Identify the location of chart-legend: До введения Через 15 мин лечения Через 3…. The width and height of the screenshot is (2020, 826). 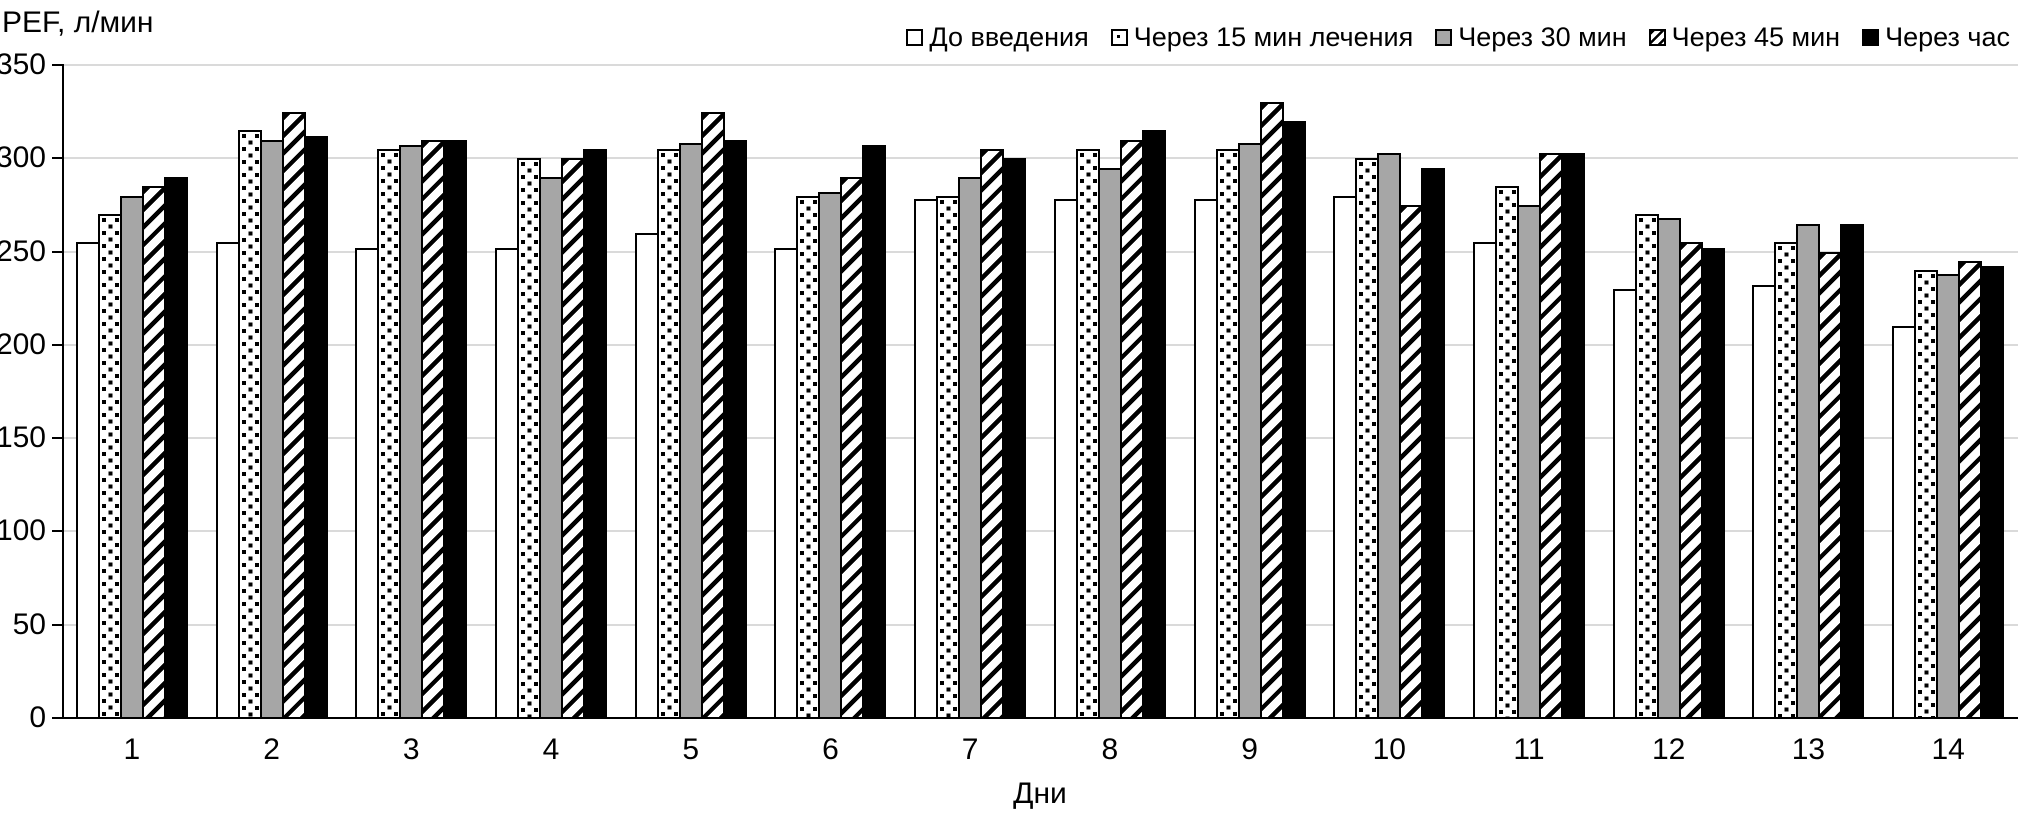
(1458, 37).